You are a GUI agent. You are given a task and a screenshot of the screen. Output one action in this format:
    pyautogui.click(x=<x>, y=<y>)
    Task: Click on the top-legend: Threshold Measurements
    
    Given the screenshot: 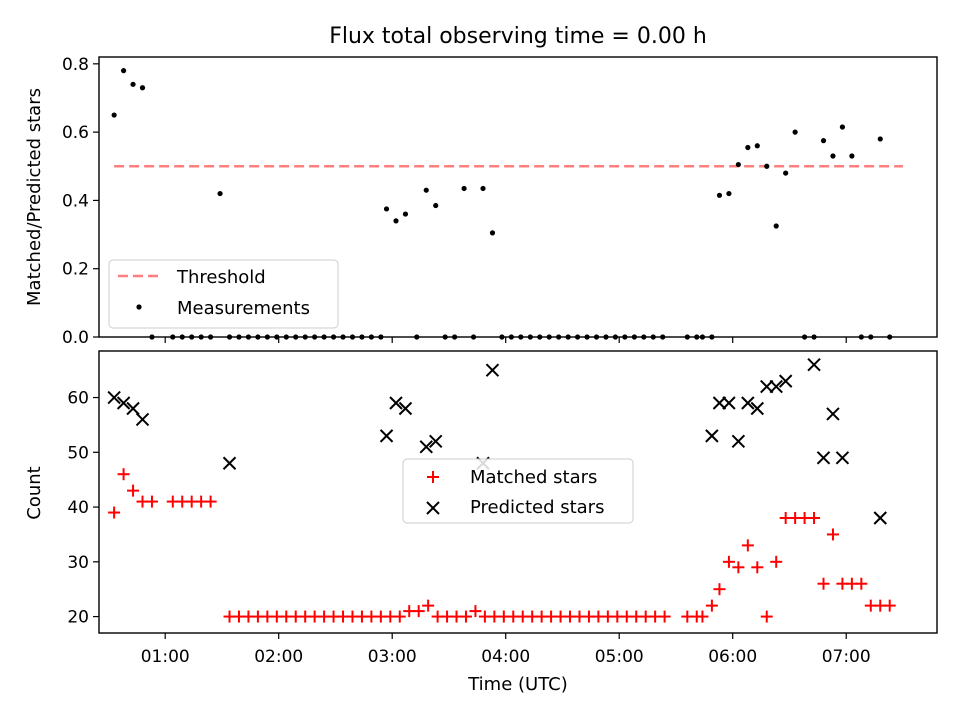 What is the action you would take?
    pyautogui.click(x=223, y=294)
    